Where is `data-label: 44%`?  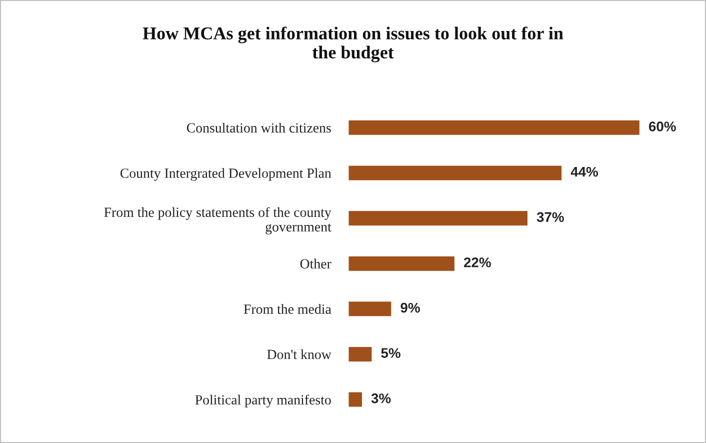
data-label: 44% is located at coordinates (584, 171).